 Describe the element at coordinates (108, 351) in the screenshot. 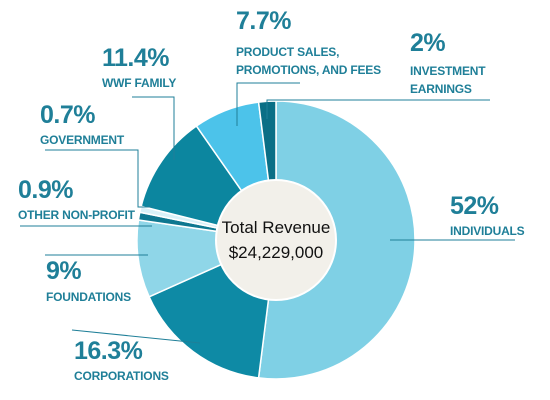

I see `slice-percent-corporations: 16.3%` at that location.